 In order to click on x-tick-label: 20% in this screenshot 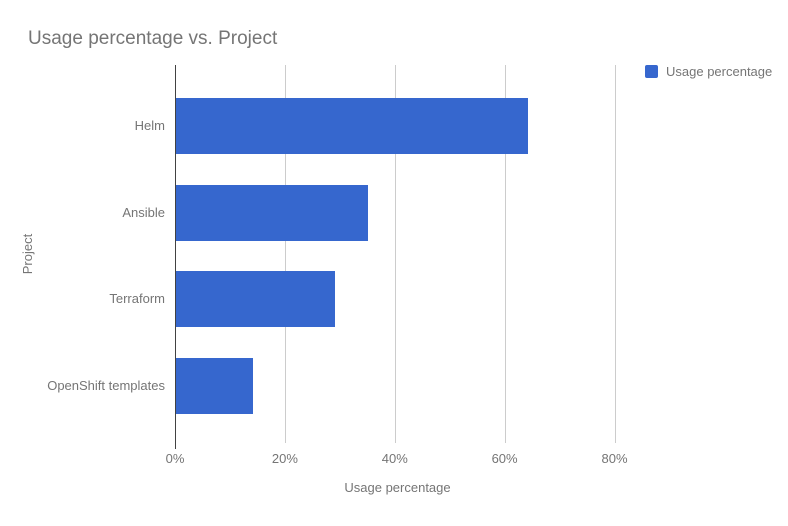, I will do `click(284, 458)`.